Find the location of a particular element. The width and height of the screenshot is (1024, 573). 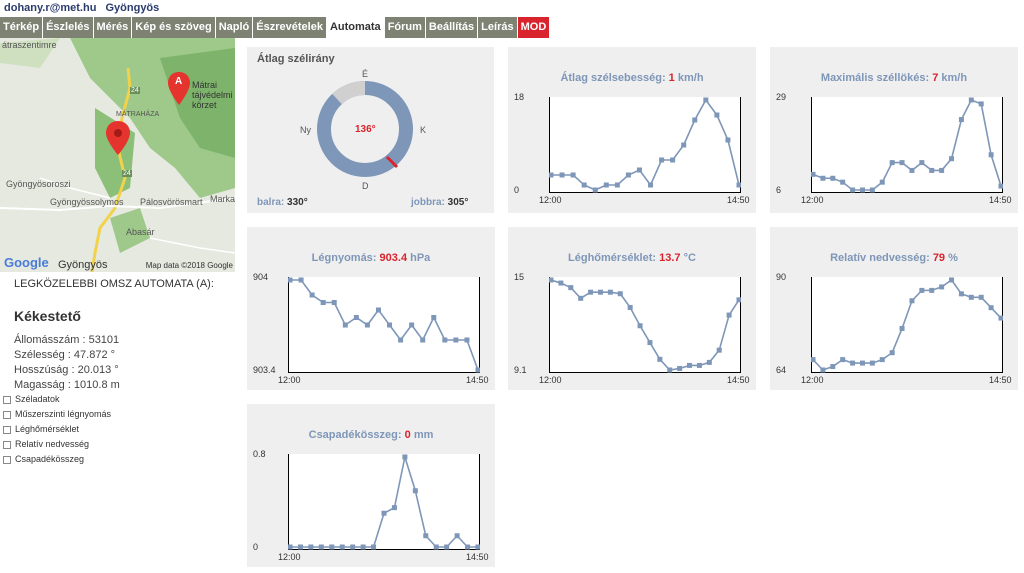

left-label: balra: 330° is located at coordinates (282, 202).